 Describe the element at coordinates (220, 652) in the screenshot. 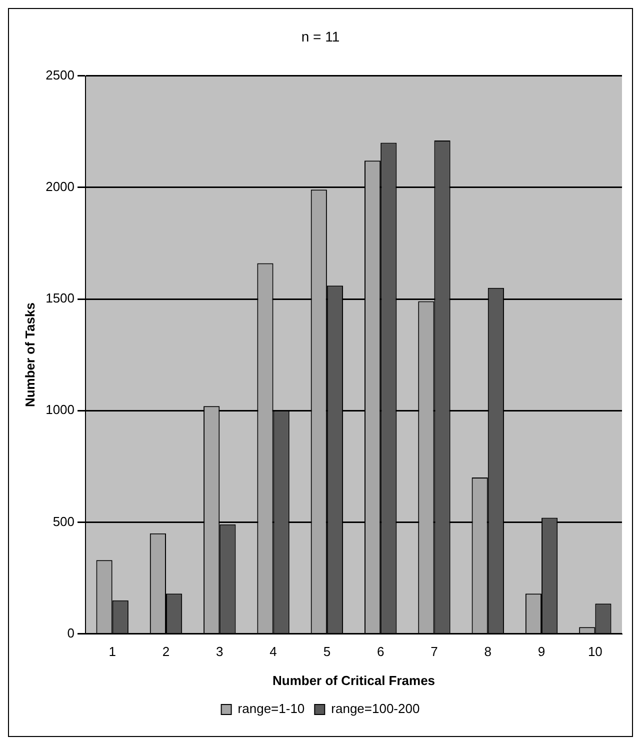

I see `x-tick-label: 3` at that location.